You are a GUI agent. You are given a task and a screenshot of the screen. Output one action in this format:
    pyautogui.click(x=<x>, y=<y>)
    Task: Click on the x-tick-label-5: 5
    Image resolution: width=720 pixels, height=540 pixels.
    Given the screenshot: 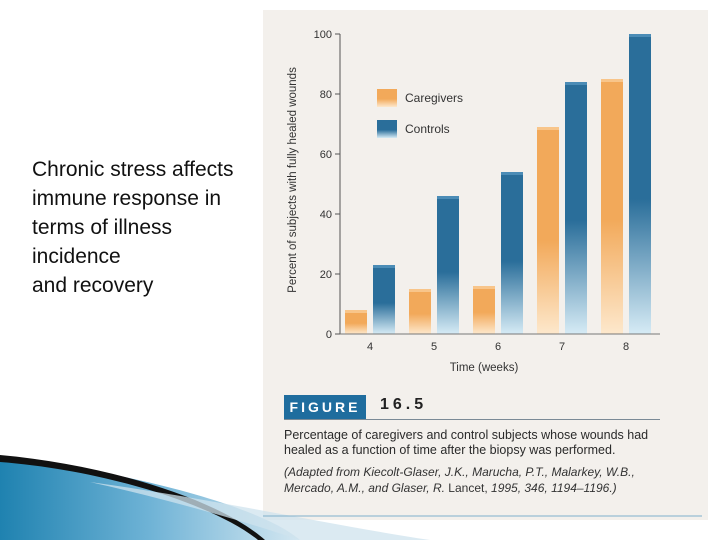 What is the action you would take?
    pyautogui.click(x=434, y=347)
    